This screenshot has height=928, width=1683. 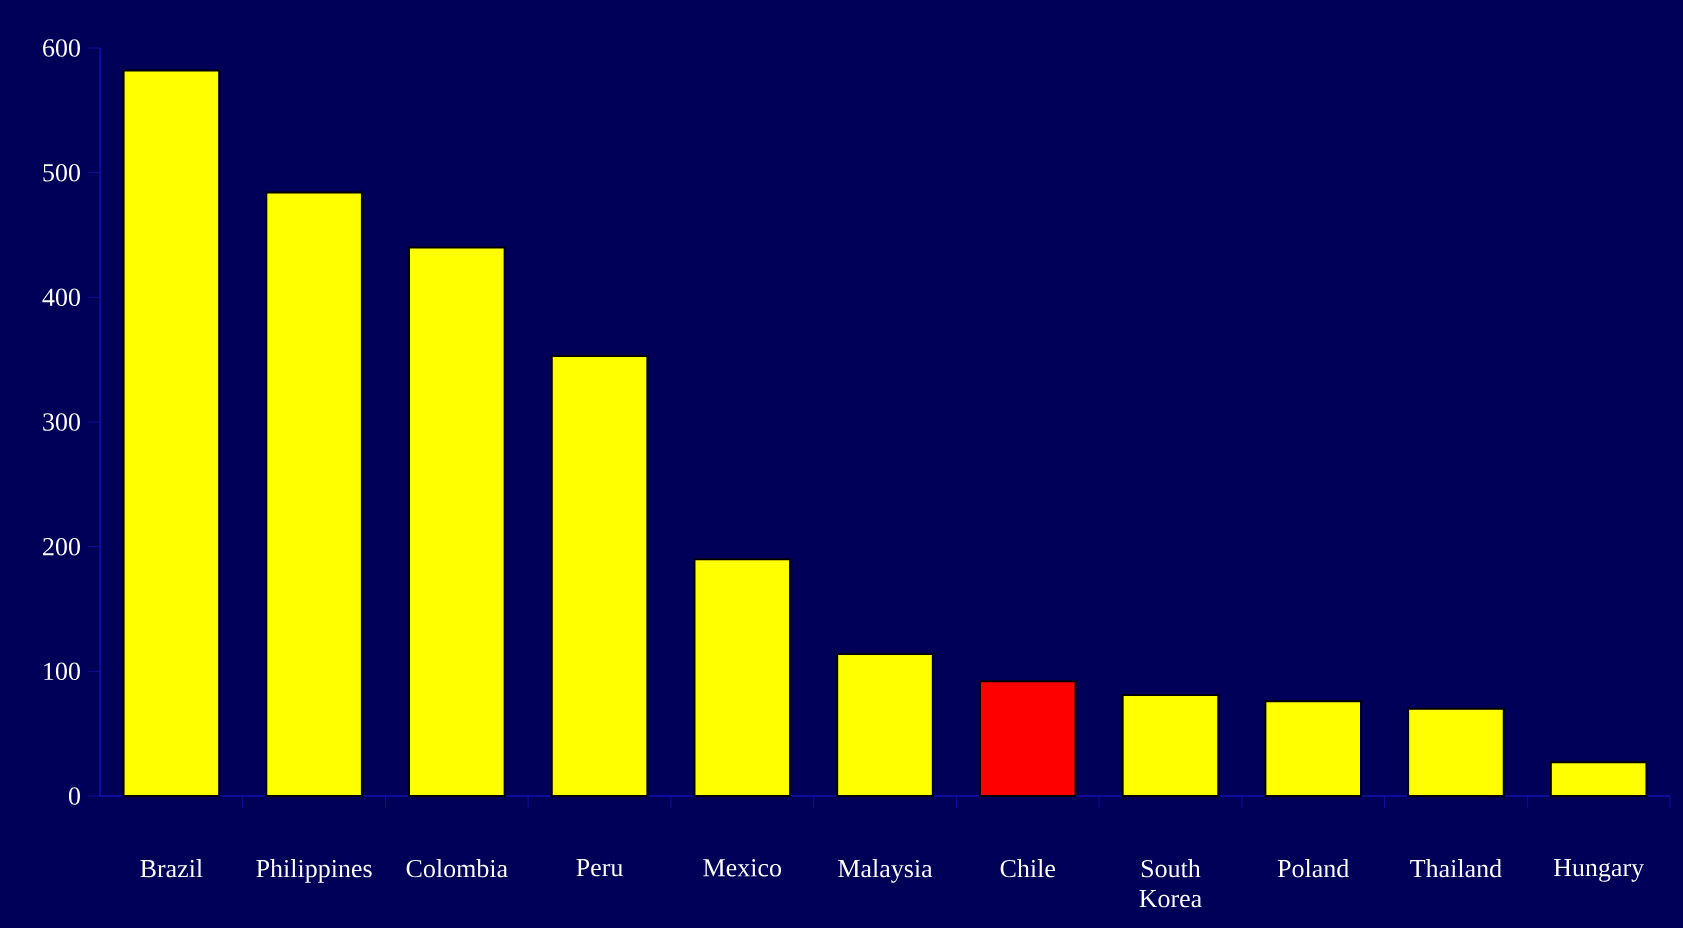 I want to click on y-tick-label: 400, so click(x=61, y=297).